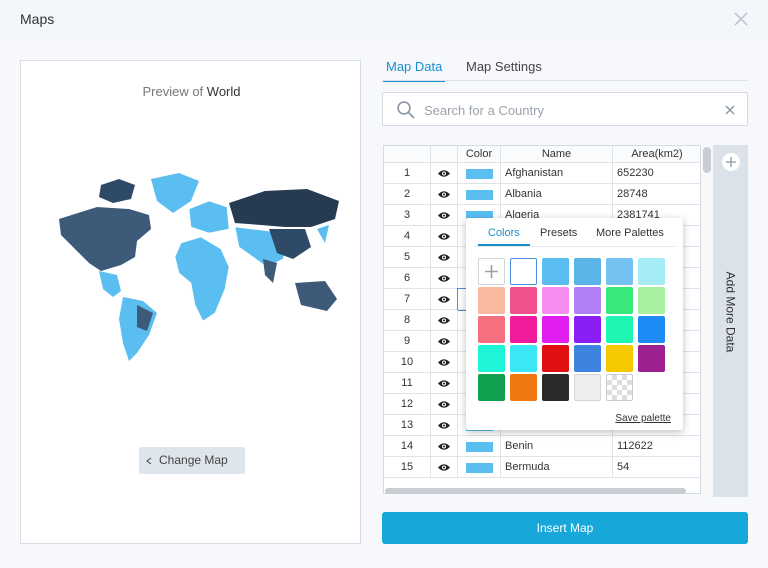 This screenshot has height=568, width=768. What do you see at coordinates (407, 467) in the screenshot?
I see `row-number: 15` at bounding box center [407, 467].